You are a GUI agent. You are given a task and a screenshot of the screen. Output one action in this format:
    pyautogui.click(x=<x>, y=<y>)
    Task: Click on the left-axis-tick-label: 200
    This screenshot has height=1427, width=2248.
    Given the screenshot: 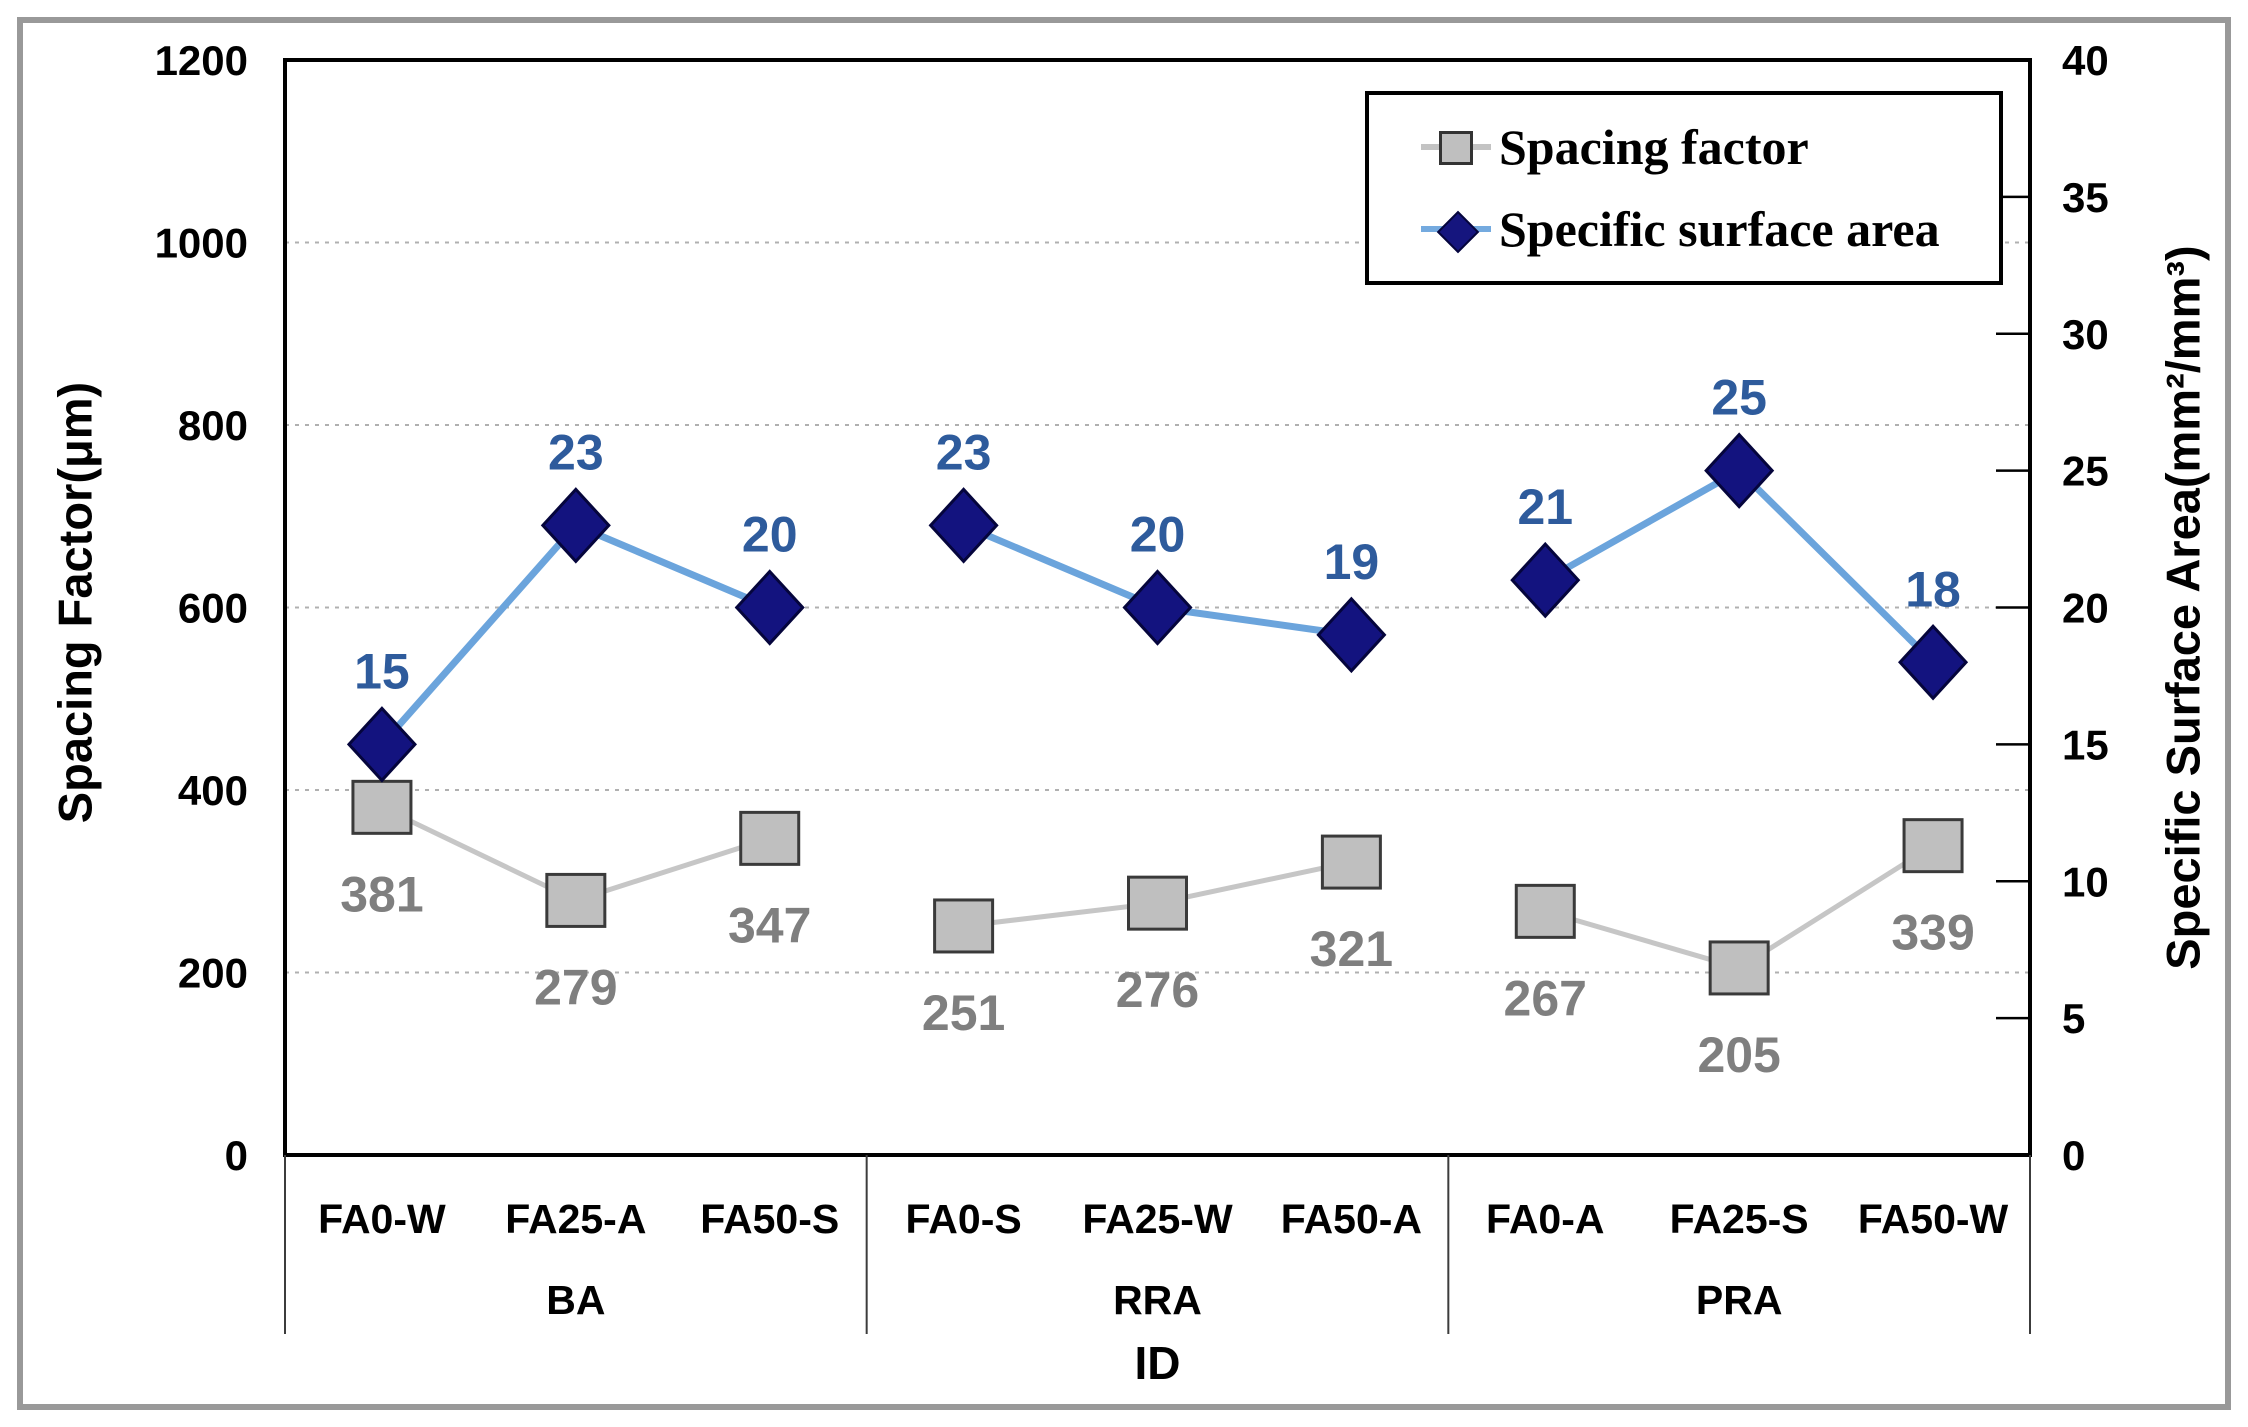 What is the action you would take?
    pyautogui.click(x=213, y=973)
    